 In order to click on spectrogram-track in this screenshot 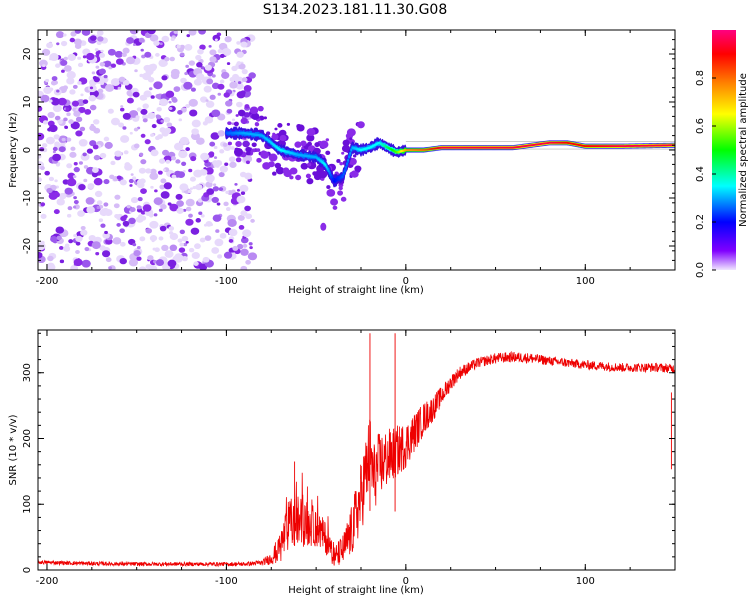, I will do `click(450, 157)`.